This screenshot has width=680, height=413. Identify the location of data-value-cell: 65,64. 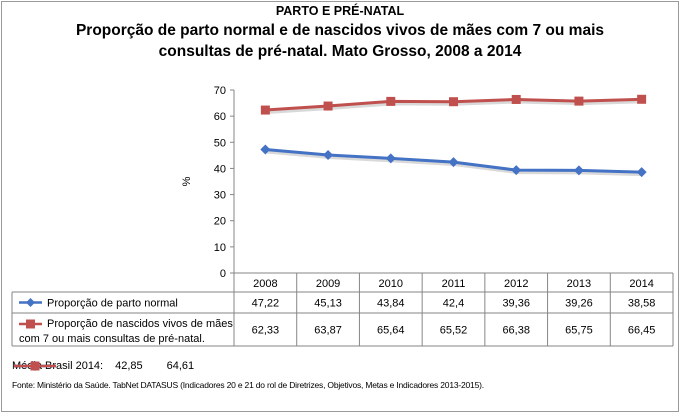
(391, 331).